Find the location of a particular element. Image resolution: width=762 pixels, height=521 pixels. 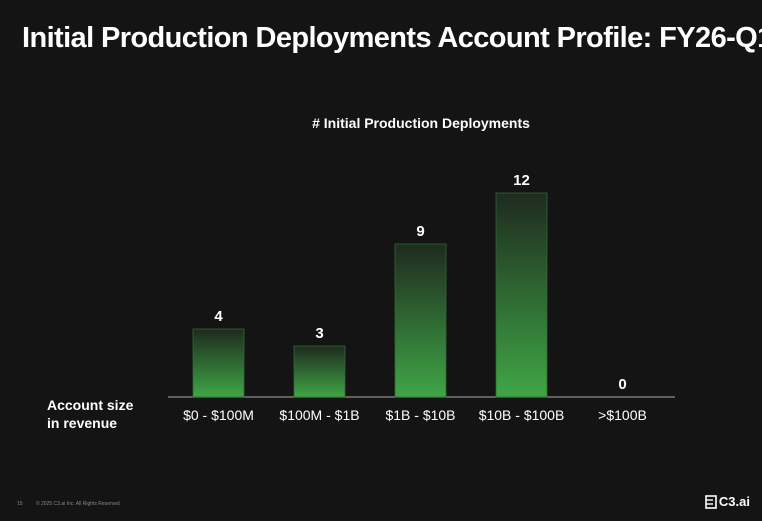

data-label-1: 4 is located at coordinates (218, 316).